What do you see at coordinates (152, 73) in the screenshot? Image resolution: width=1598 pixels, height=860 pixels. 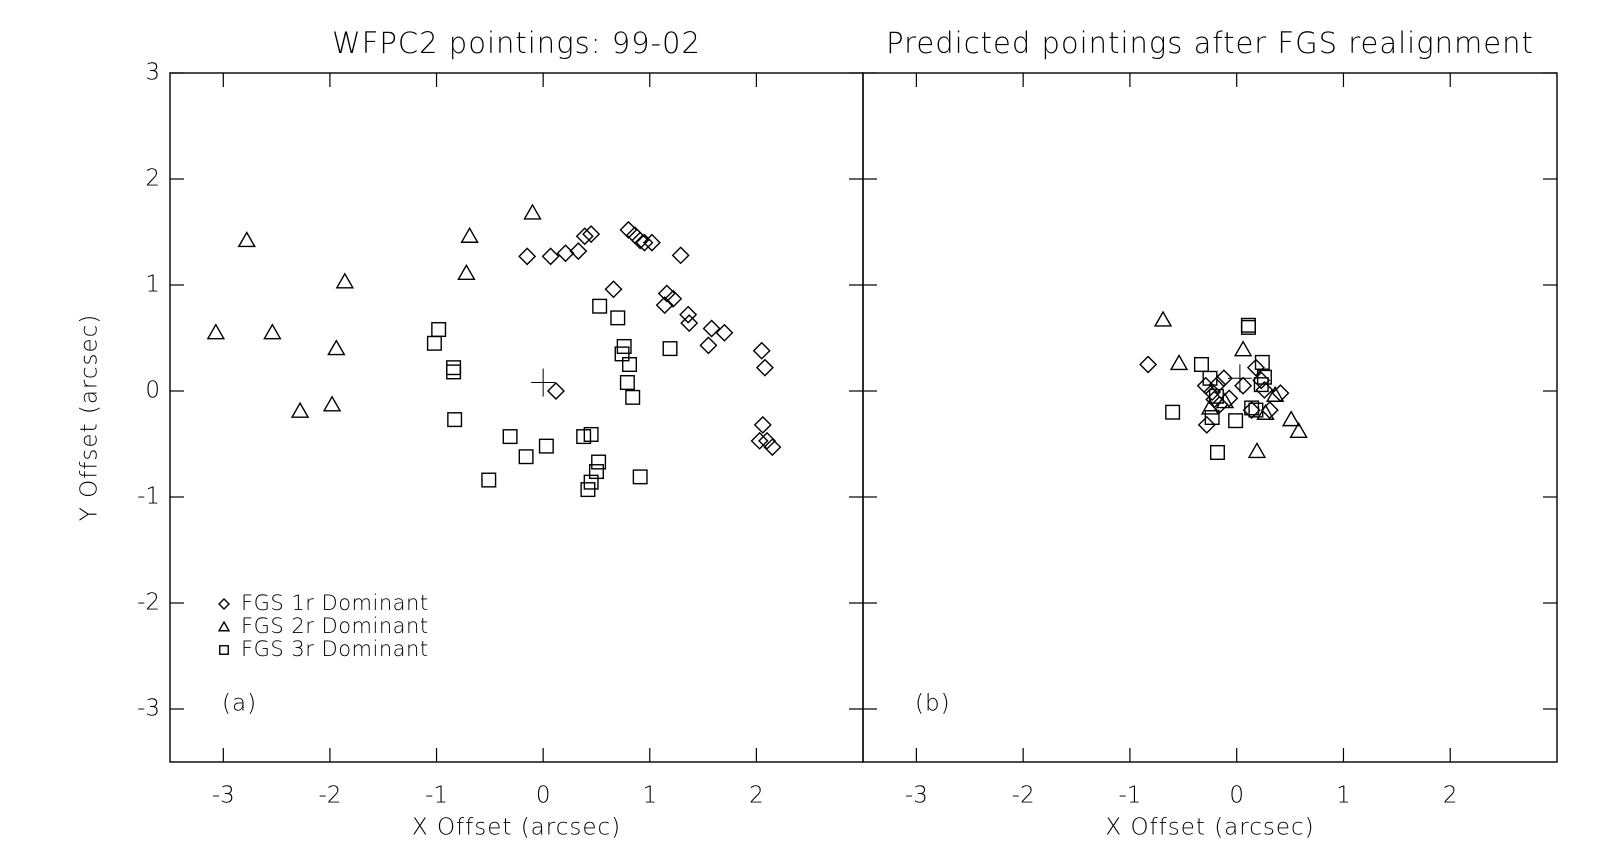 I see `y-tick-label: 3` at bounding box center [152, 73].